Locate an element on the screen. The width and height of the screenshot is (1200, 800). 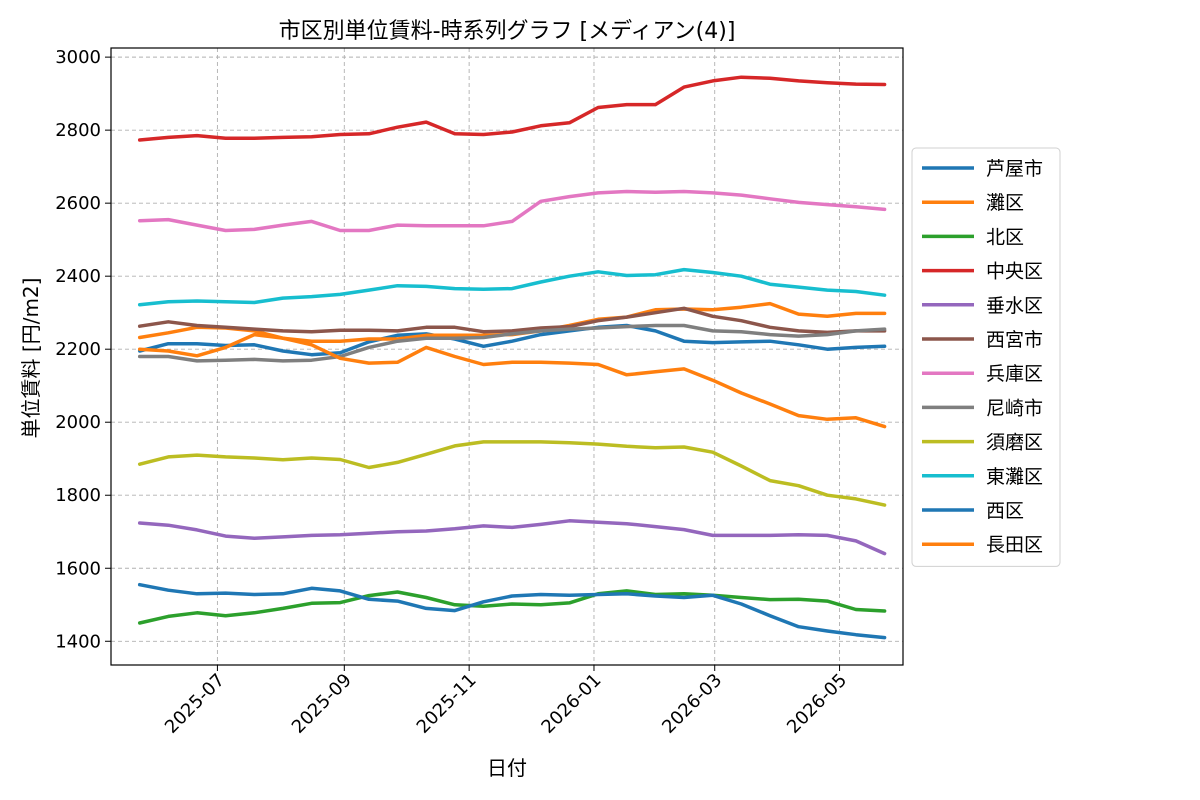
legend-label: 北区 is located at coordinates (1005, 237).